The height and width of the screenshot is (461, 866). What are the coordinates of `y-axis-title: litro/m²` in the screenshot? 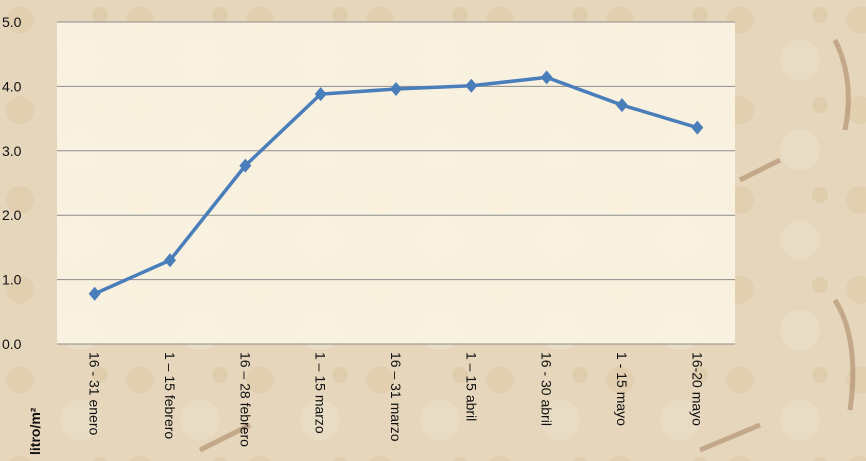 It's located at (35, 431).